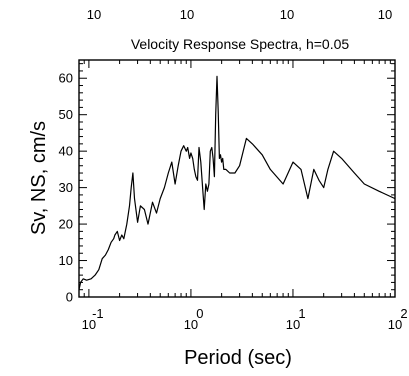  Describe the element at coordinates (66, 151) in the screenshot. I see `y-tick-label: 40` at that location.